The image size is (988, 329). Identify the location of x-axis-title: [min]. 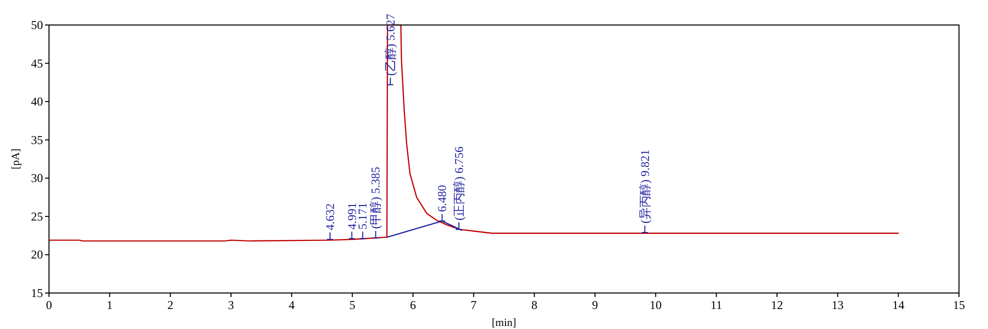
(504, 323).